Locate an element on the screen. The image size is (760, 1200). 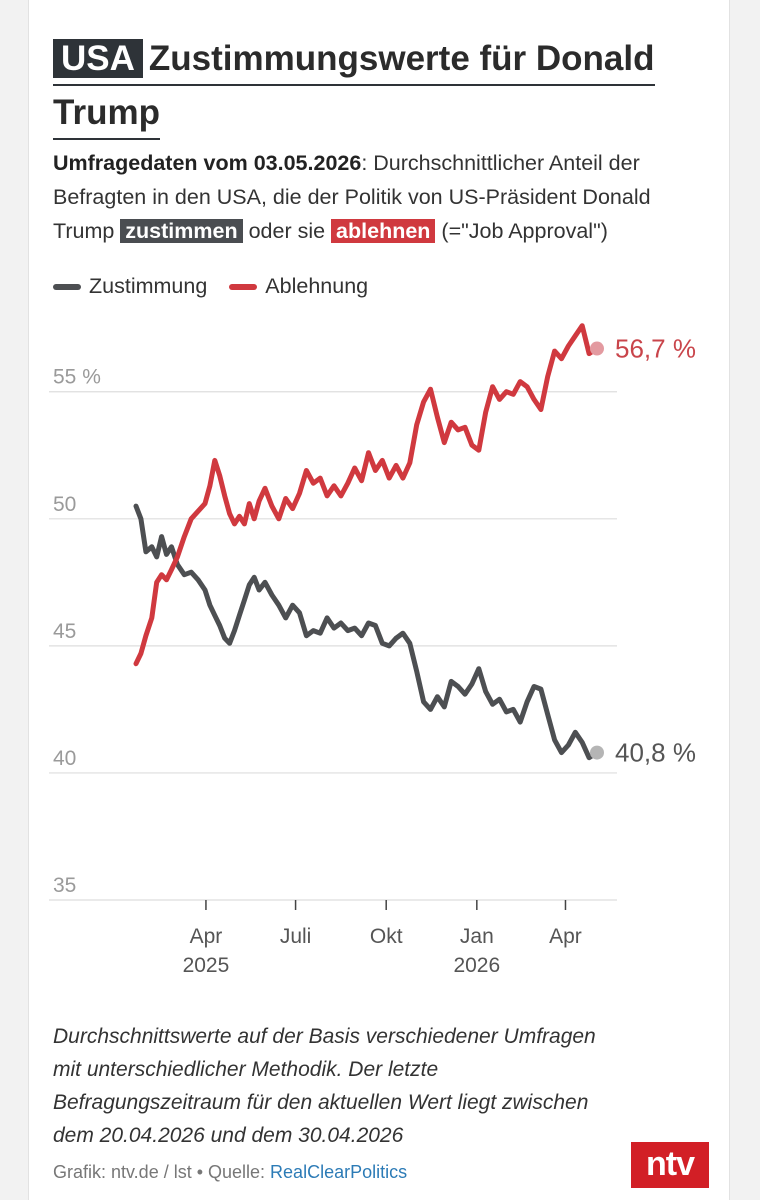
end-label-zustimmung: 40,8 % is located at coordinates (655, 753).